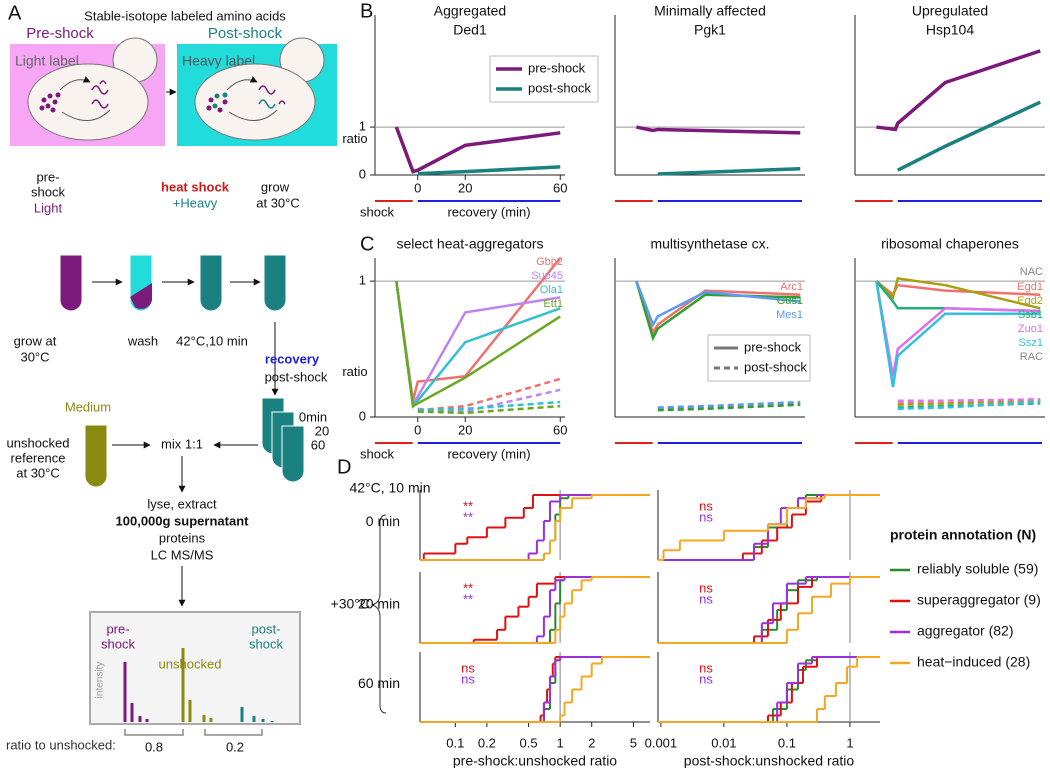 Image resolution: width=1050 pixels, height=768 pixels. Describe the element at coordinates (789, 315) in the screenshot. I see `series-label: Mes1` at that location.